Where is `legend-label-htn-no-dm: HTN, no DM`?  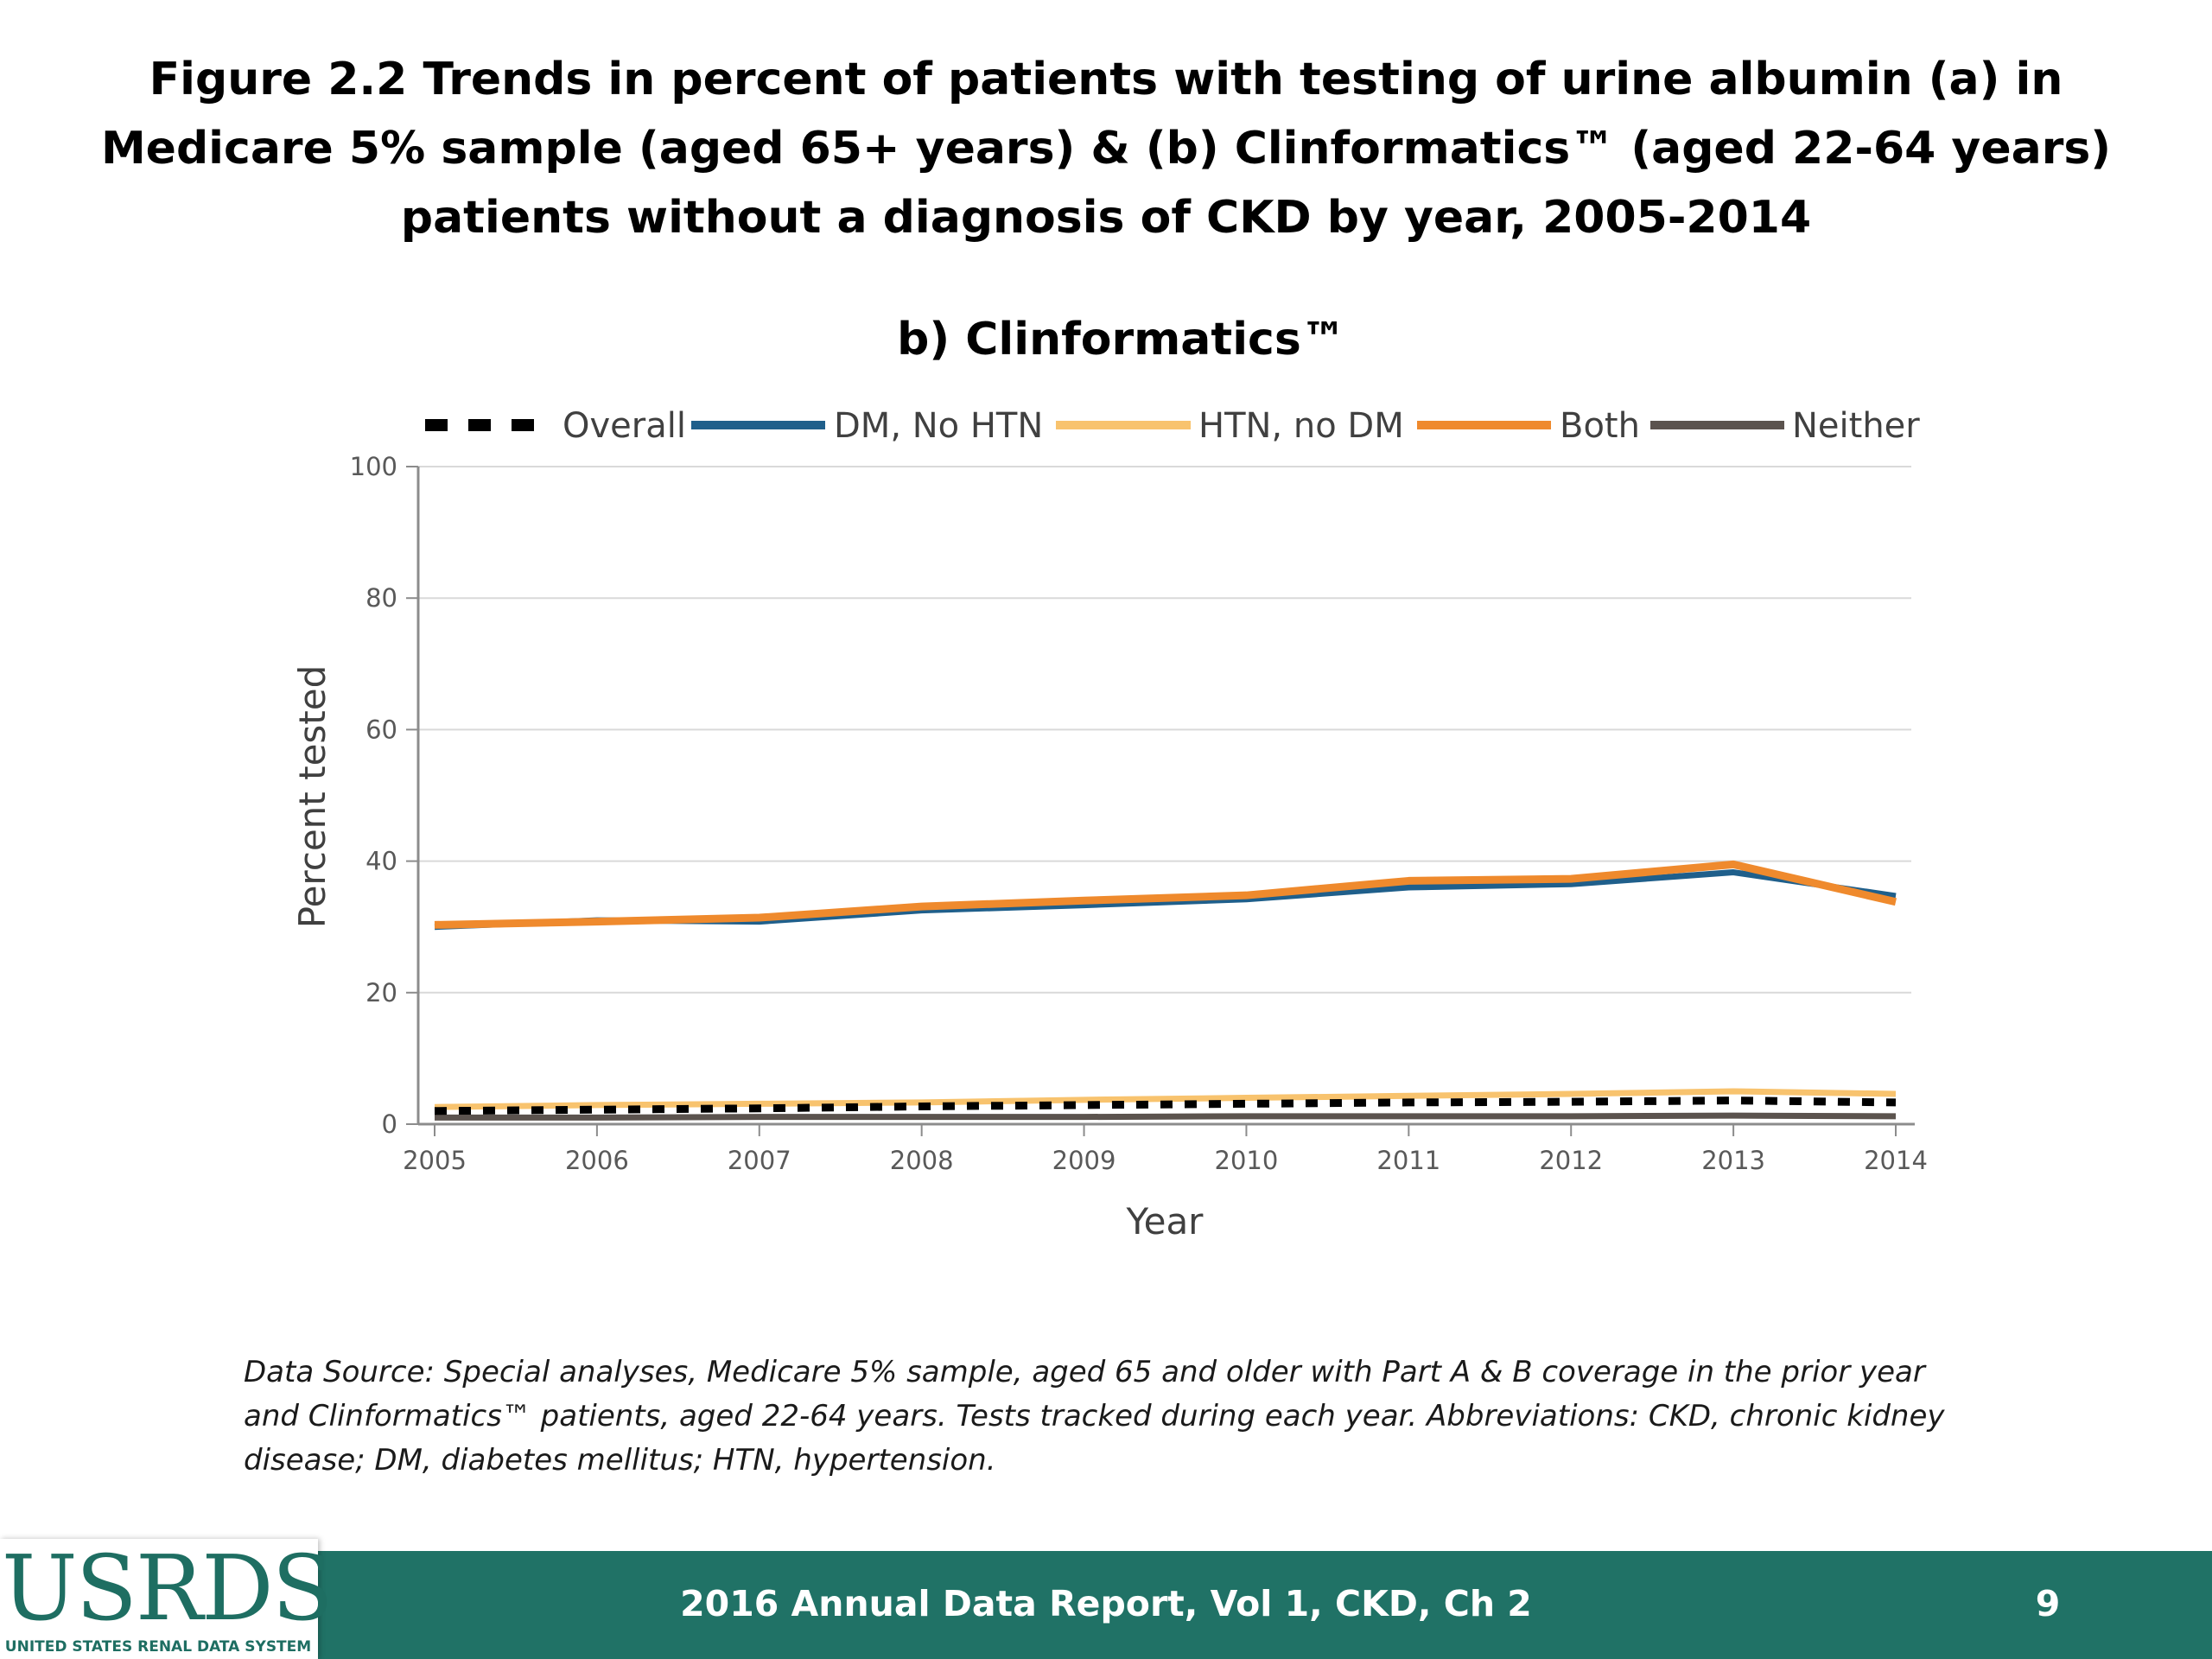 legend-label-htn-no-dm: HTN, no DM is located at coordinates (1301, 426).